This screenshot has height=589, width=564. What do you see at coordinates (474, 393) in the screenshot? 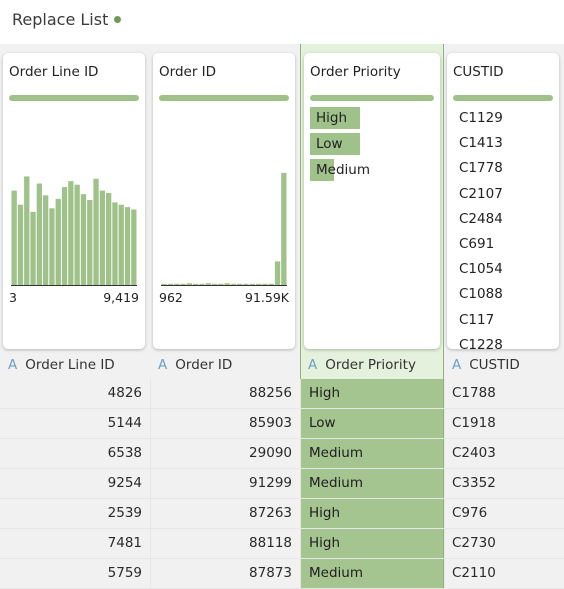
I see `table-cell: C1788` at bounding box center [474, 393].